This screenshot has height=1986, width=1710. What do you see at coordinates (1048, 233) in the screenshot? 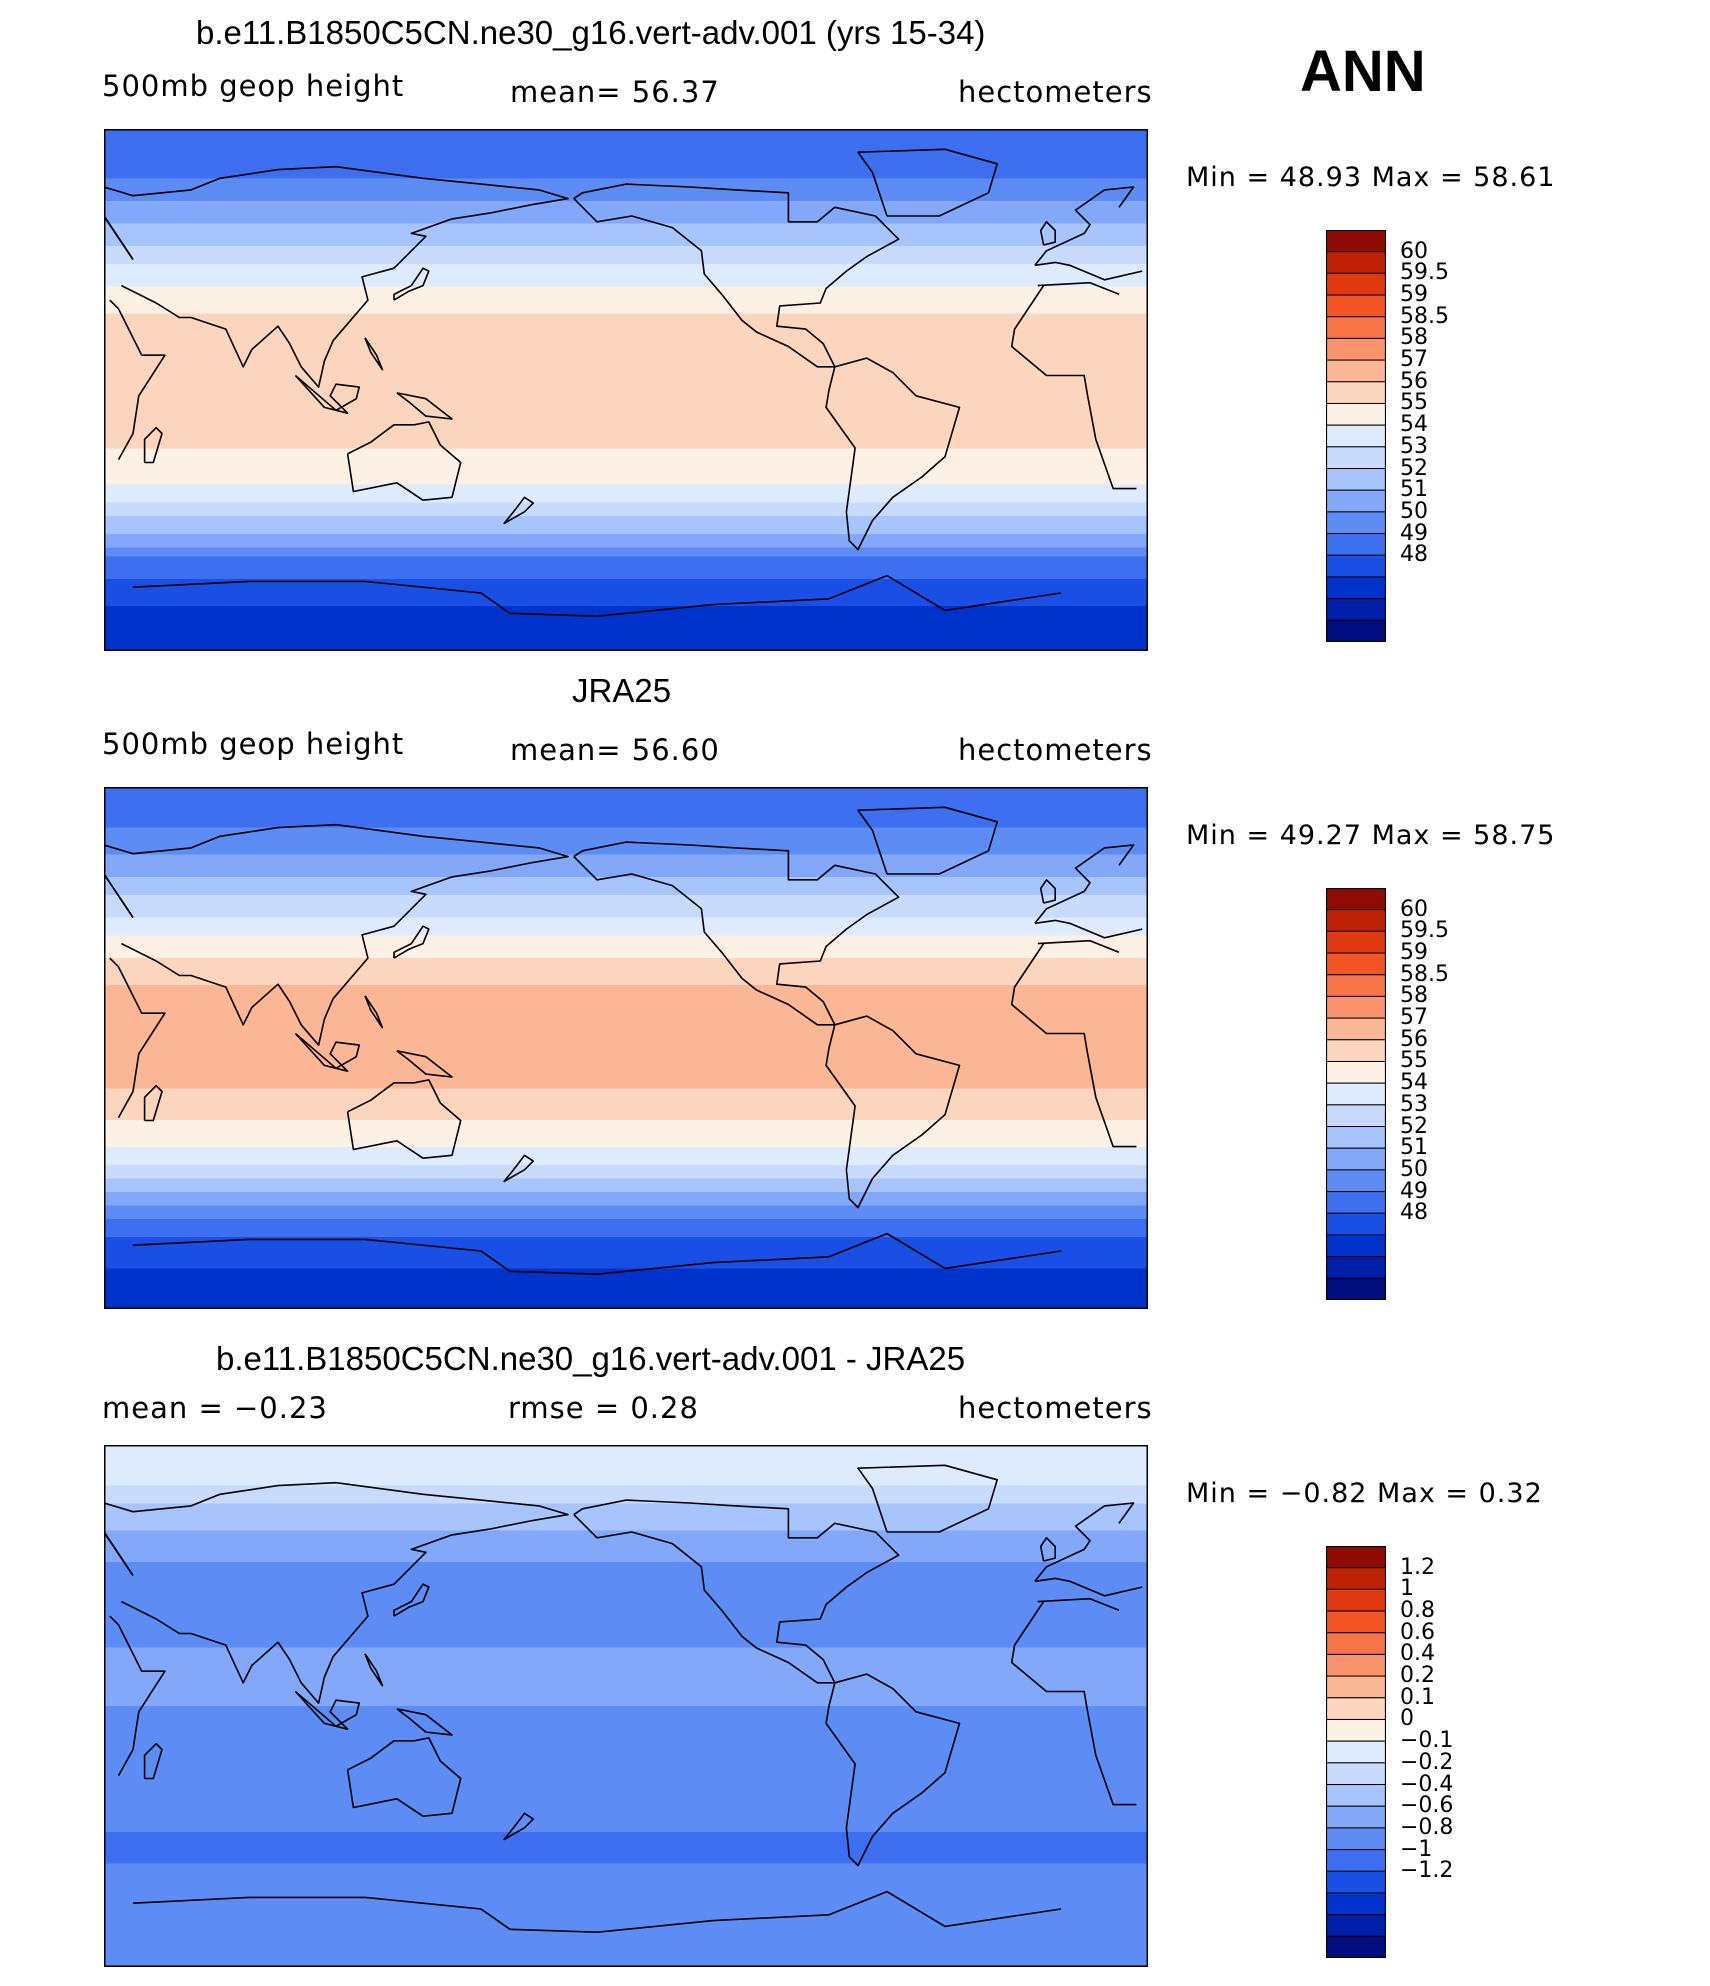
I see `coastline-britain` at bounding box center [1048, 233].